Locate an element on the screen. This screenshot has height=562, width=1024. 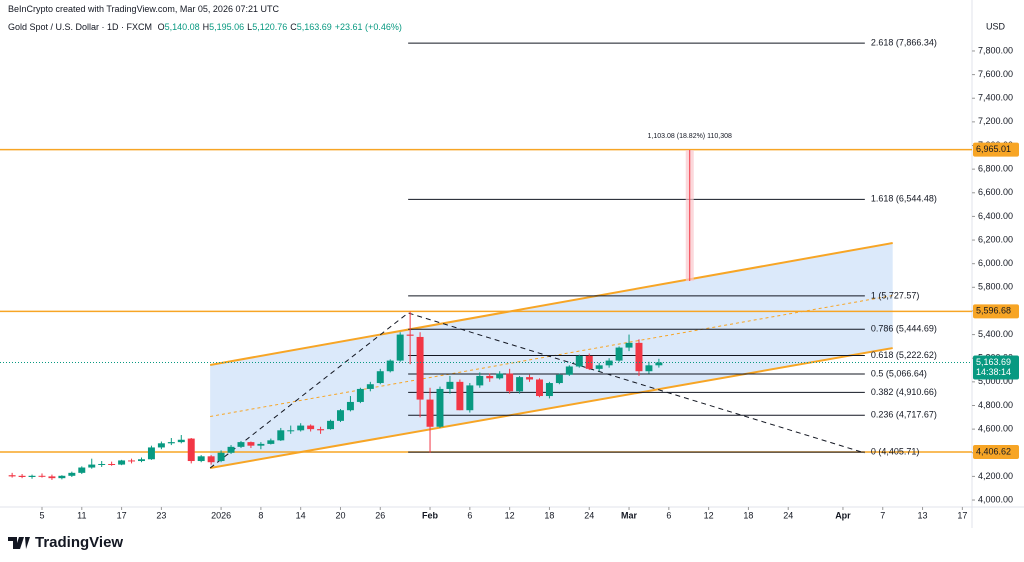
x-tick-label: Feb is located at coordinates (430, 515).